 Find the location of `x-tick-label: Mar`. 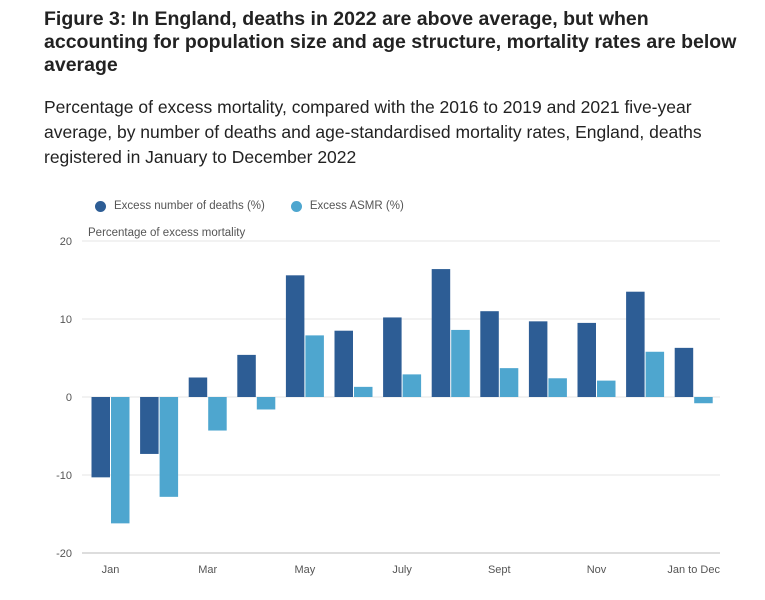

x-tick-label: Mar is located at coordinates (207, 570).